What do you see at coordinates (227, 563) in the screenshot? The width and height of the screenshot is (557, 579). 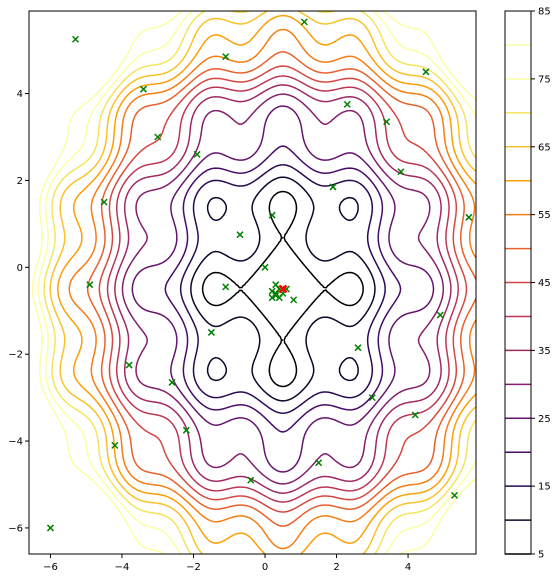 I see `x-axis: −6 −4 −2 0 2 4` at bounding box center [227, 563].